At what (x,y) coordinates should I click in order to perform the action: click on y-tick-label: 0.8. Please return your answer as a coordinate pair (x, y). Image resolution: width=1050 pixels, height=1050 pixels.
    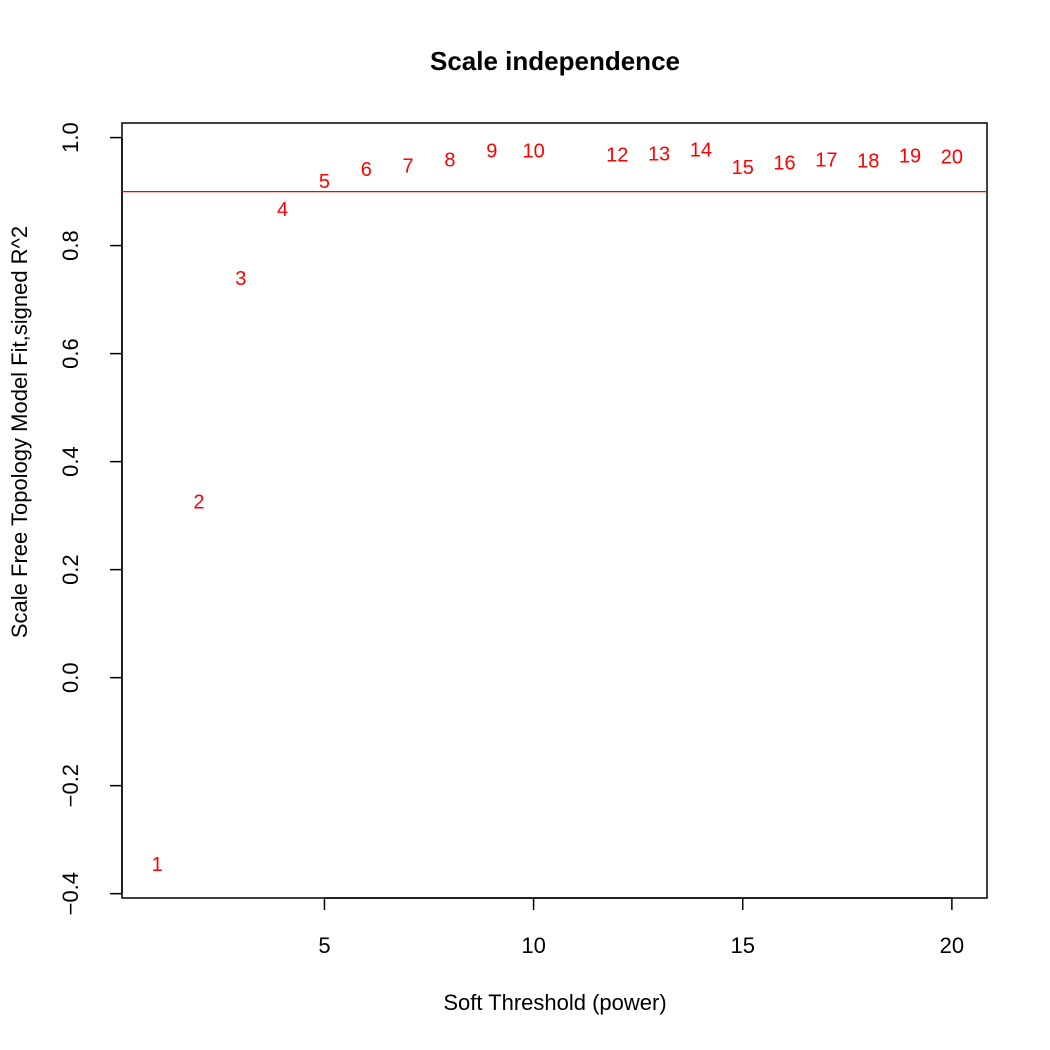
    Looking at the image, I should click on (70, 245).